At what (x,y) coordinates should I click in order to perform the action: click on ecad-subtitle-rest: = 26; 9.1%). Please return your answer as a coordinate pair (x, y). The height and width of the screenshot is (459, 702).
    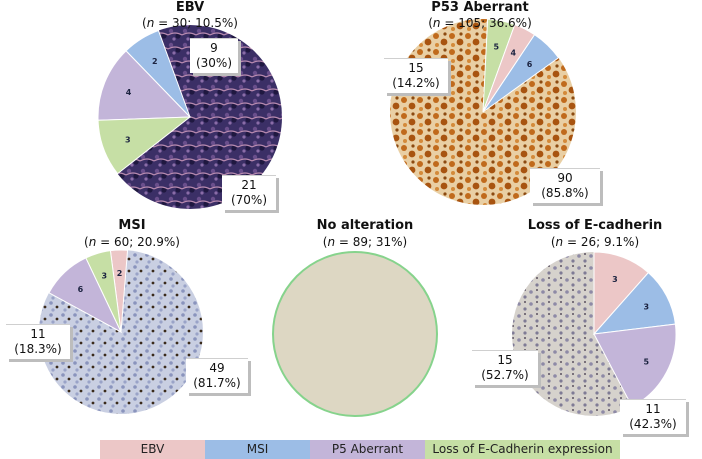
    Looking at the image, I should click on (601, 242).